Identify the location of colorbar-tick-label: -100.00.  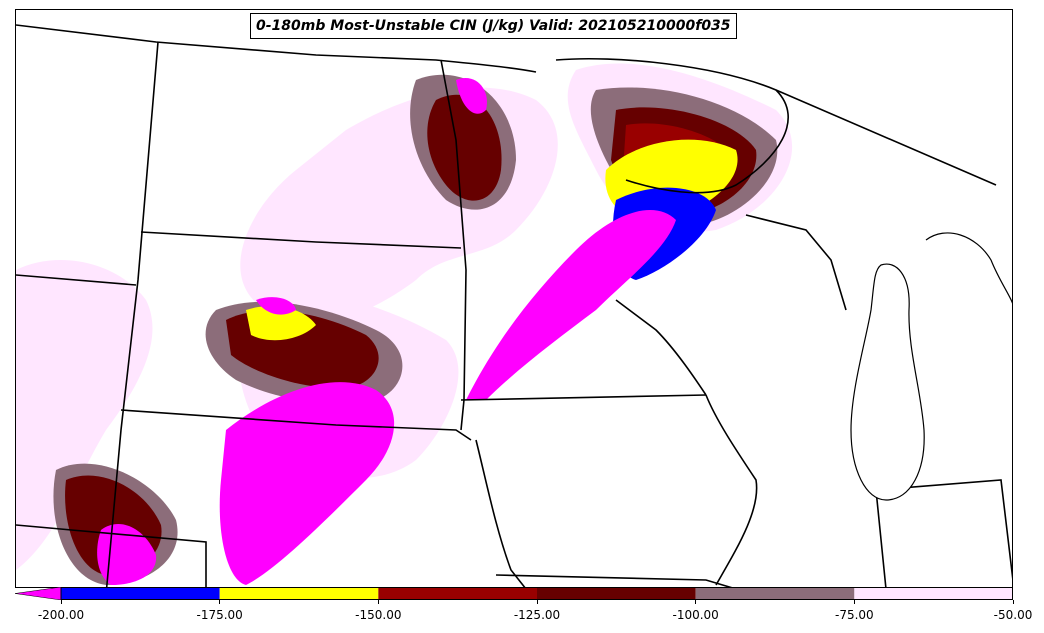
(695, 615).